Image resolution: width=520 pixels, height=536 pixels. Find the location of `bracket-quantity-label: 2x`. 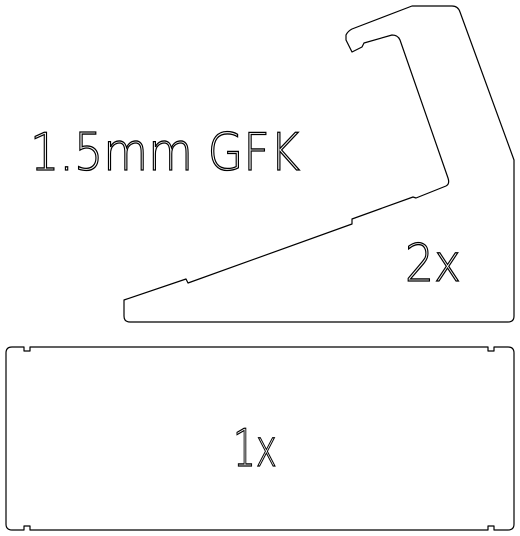

bracket-quantity-label: 2x is located at coordinates (433, 264).